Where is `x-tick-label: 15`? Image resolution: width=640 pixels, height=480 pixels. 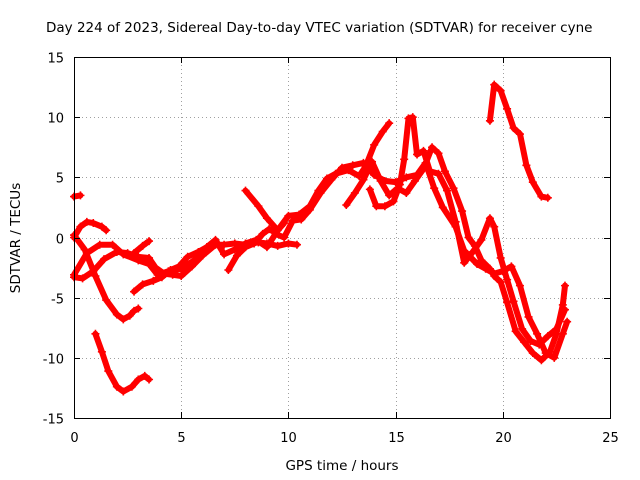 x-tick-label: 15 is located at coordinates (396, 438).